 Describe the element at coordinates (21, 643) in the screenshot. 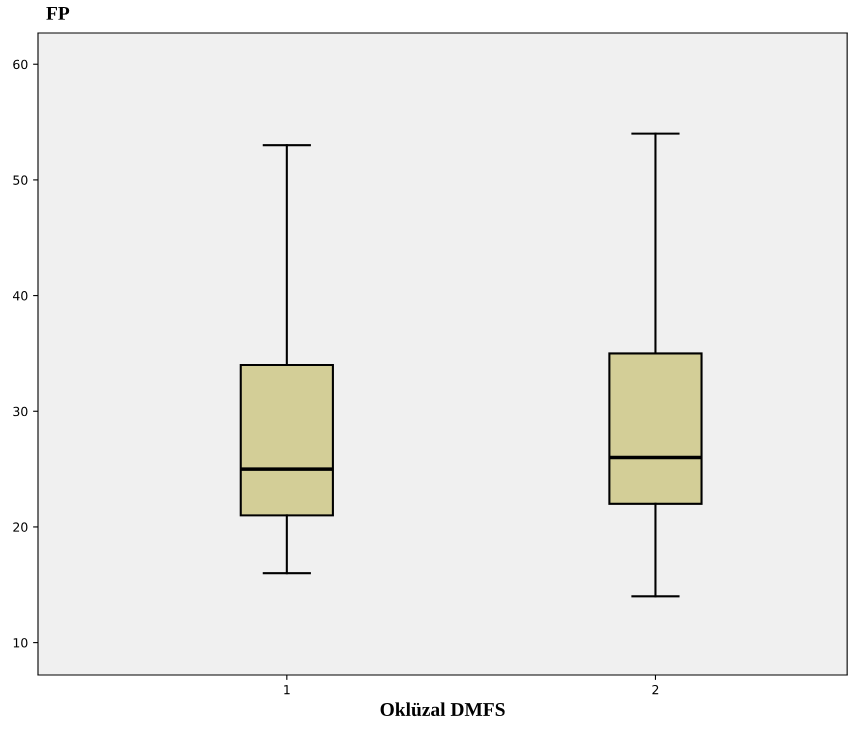

I see `y-tick-label: 10` at that location.